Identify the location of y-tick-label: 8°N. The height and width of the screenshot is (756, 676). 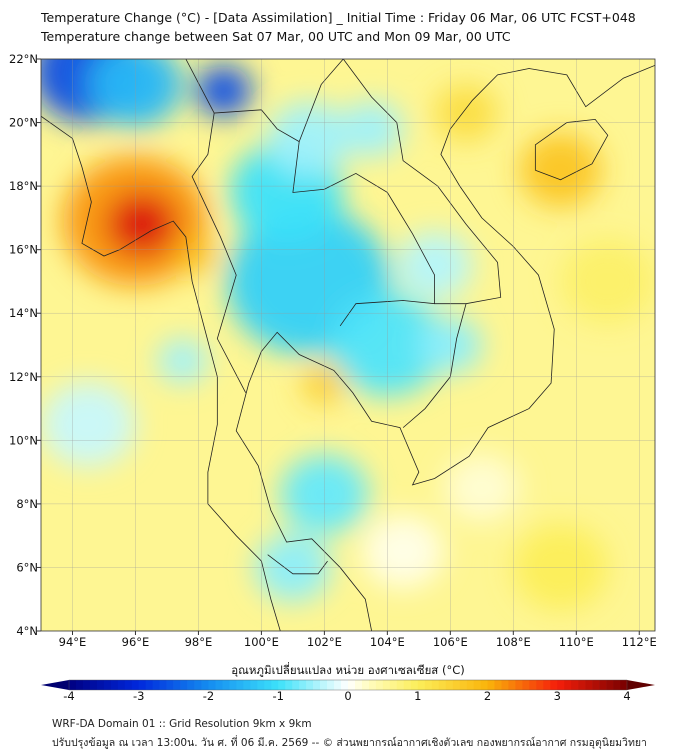
(27, 504).